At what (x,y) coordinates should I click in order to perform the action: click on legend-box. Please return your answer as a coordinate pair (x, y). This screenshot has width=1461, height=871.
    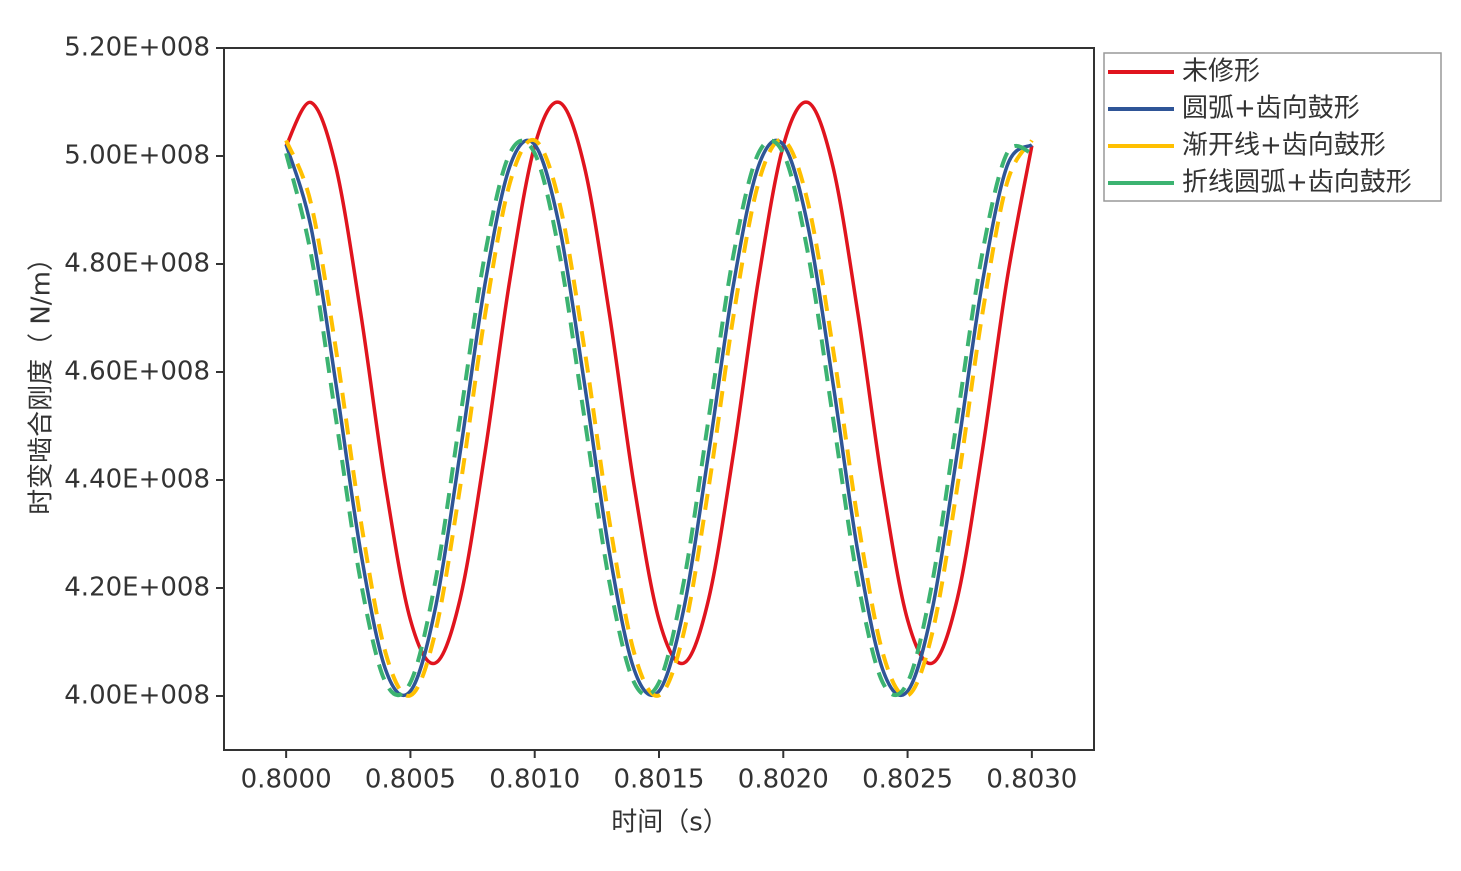
    Looking at the image, I should click on (1272, 127).